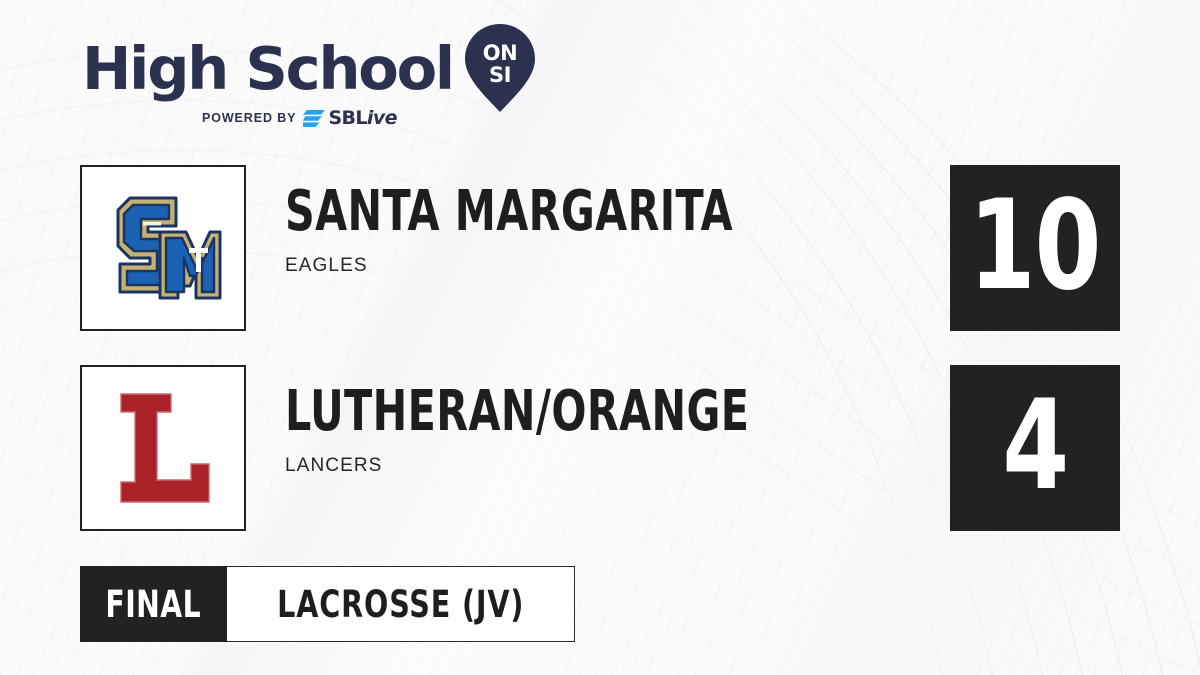 Image resolution: width=1200 pixels, height=675 pixels. I want to click on sport-label: LACROSSE (JV), so click(400, 604).